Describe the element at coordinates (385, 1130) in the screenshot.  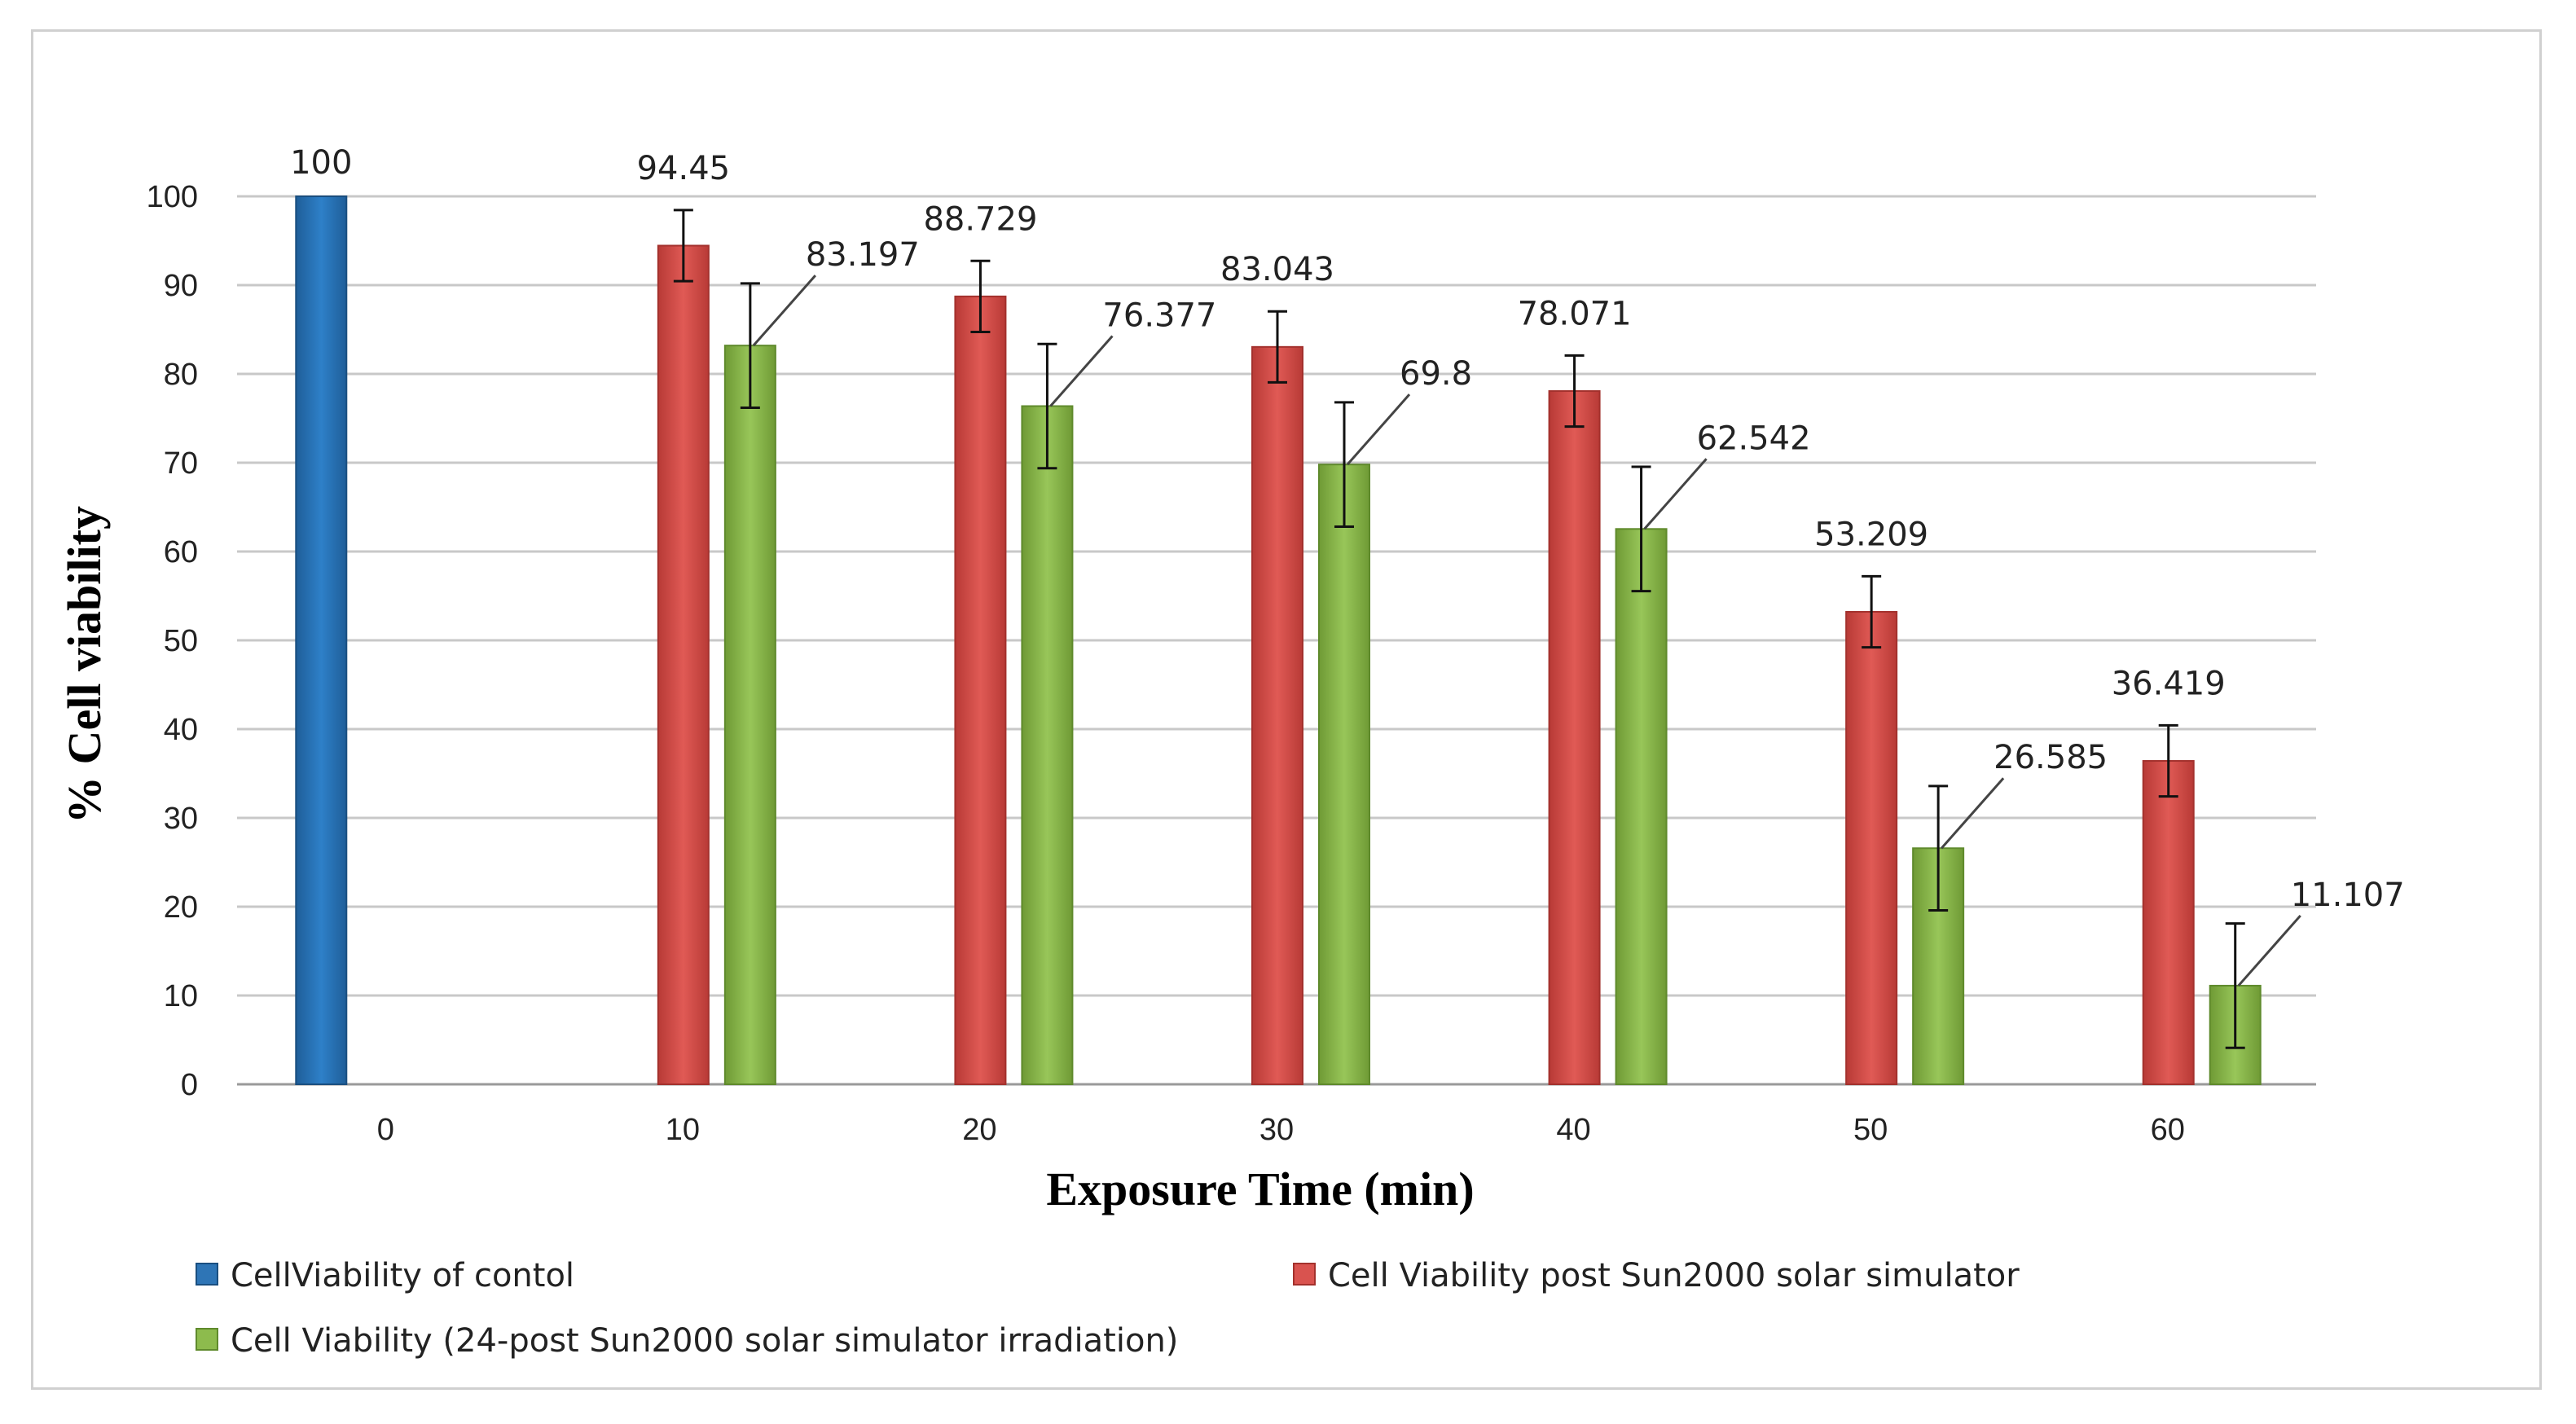
I see `x-tick-label: 0` at that location.